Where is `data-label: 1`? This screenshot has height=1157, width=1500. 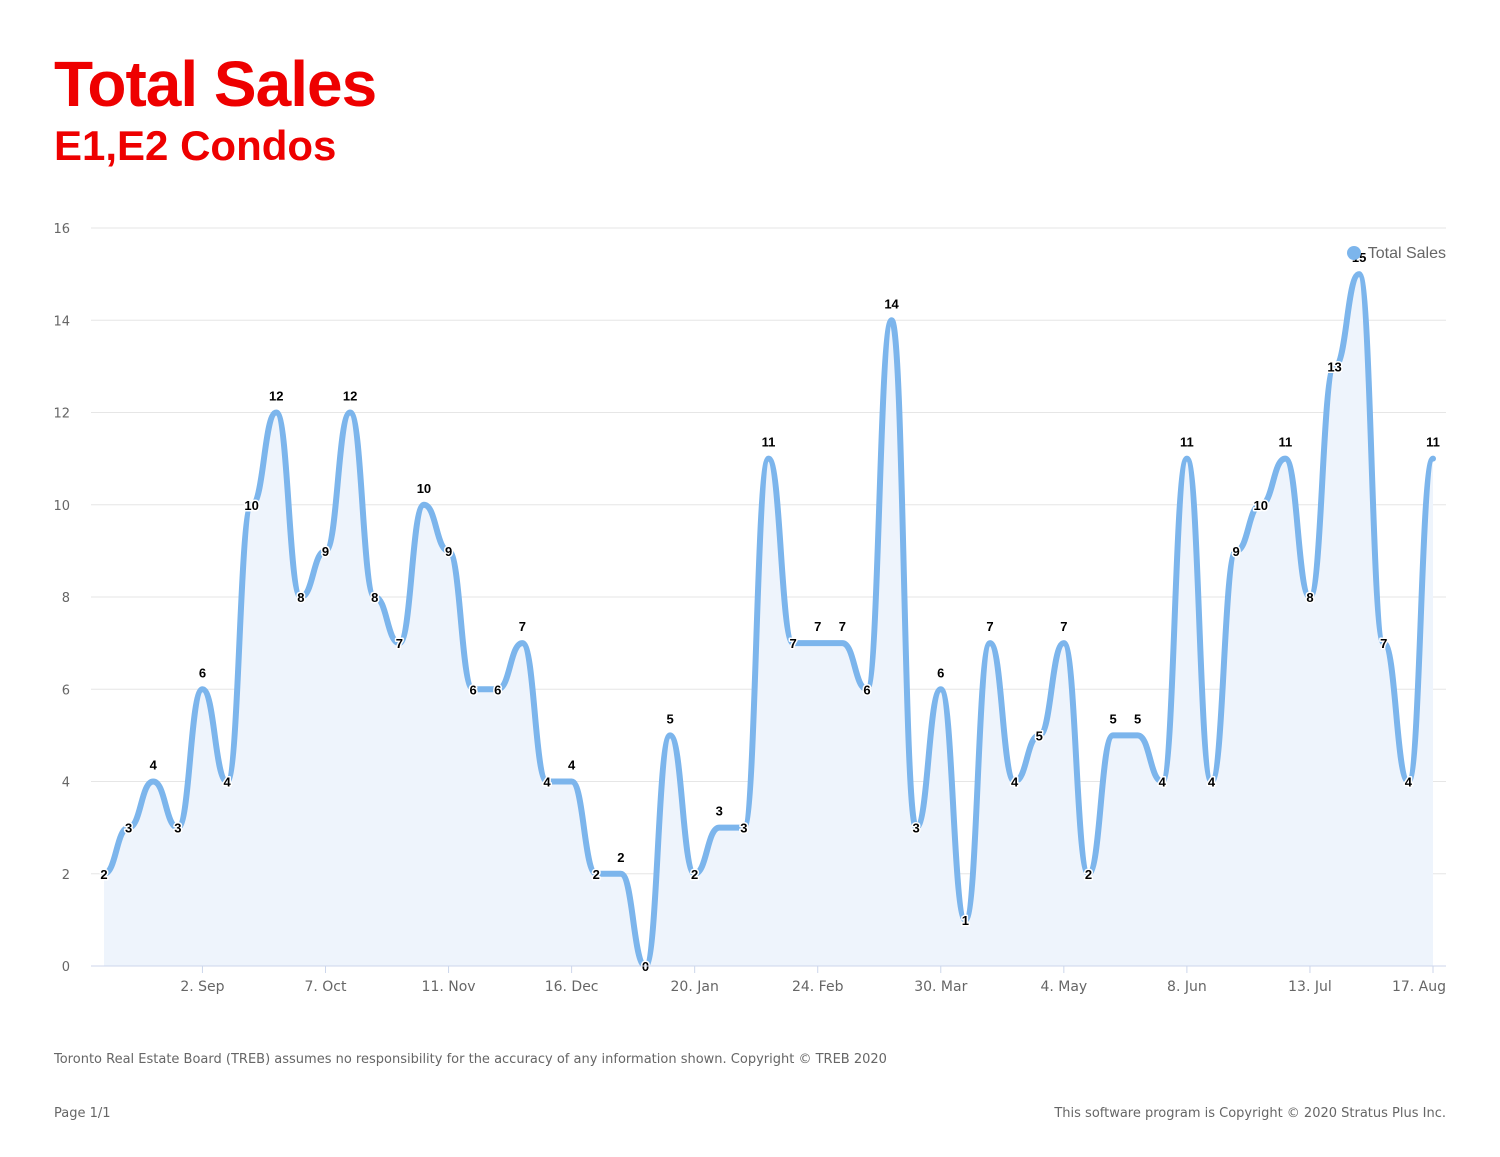 data-label: 1 is located at coordinates (965, 920).